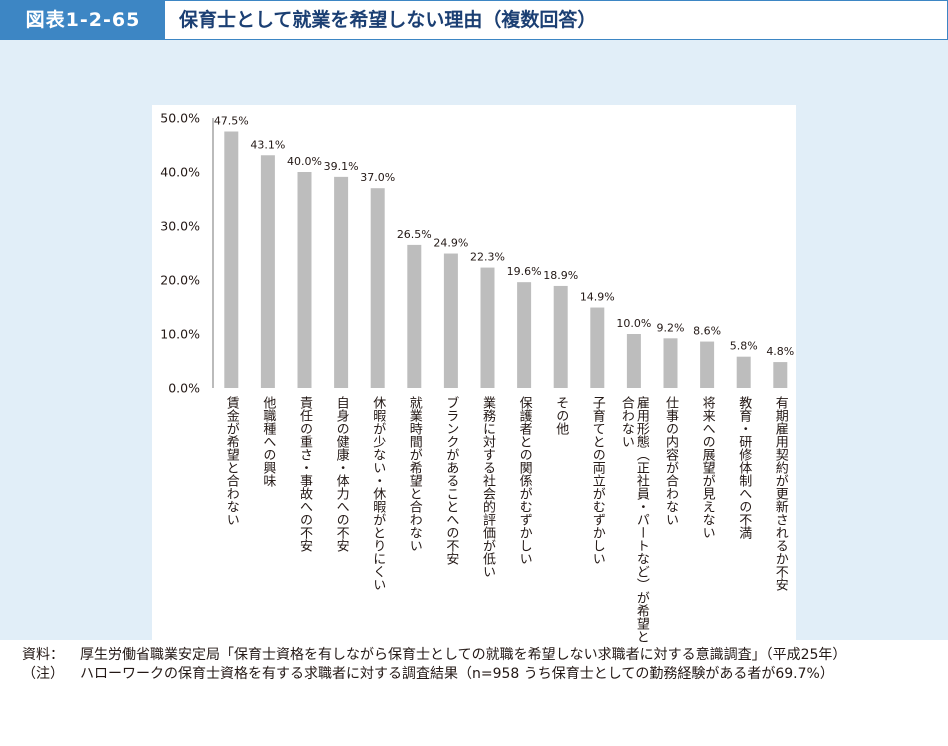 The image size is (948, 746). What do you see at coordinates (744, 467) in the screenshot?
I see `category-label: 教育・研修体制への不満` at bounding box center [744, 467].